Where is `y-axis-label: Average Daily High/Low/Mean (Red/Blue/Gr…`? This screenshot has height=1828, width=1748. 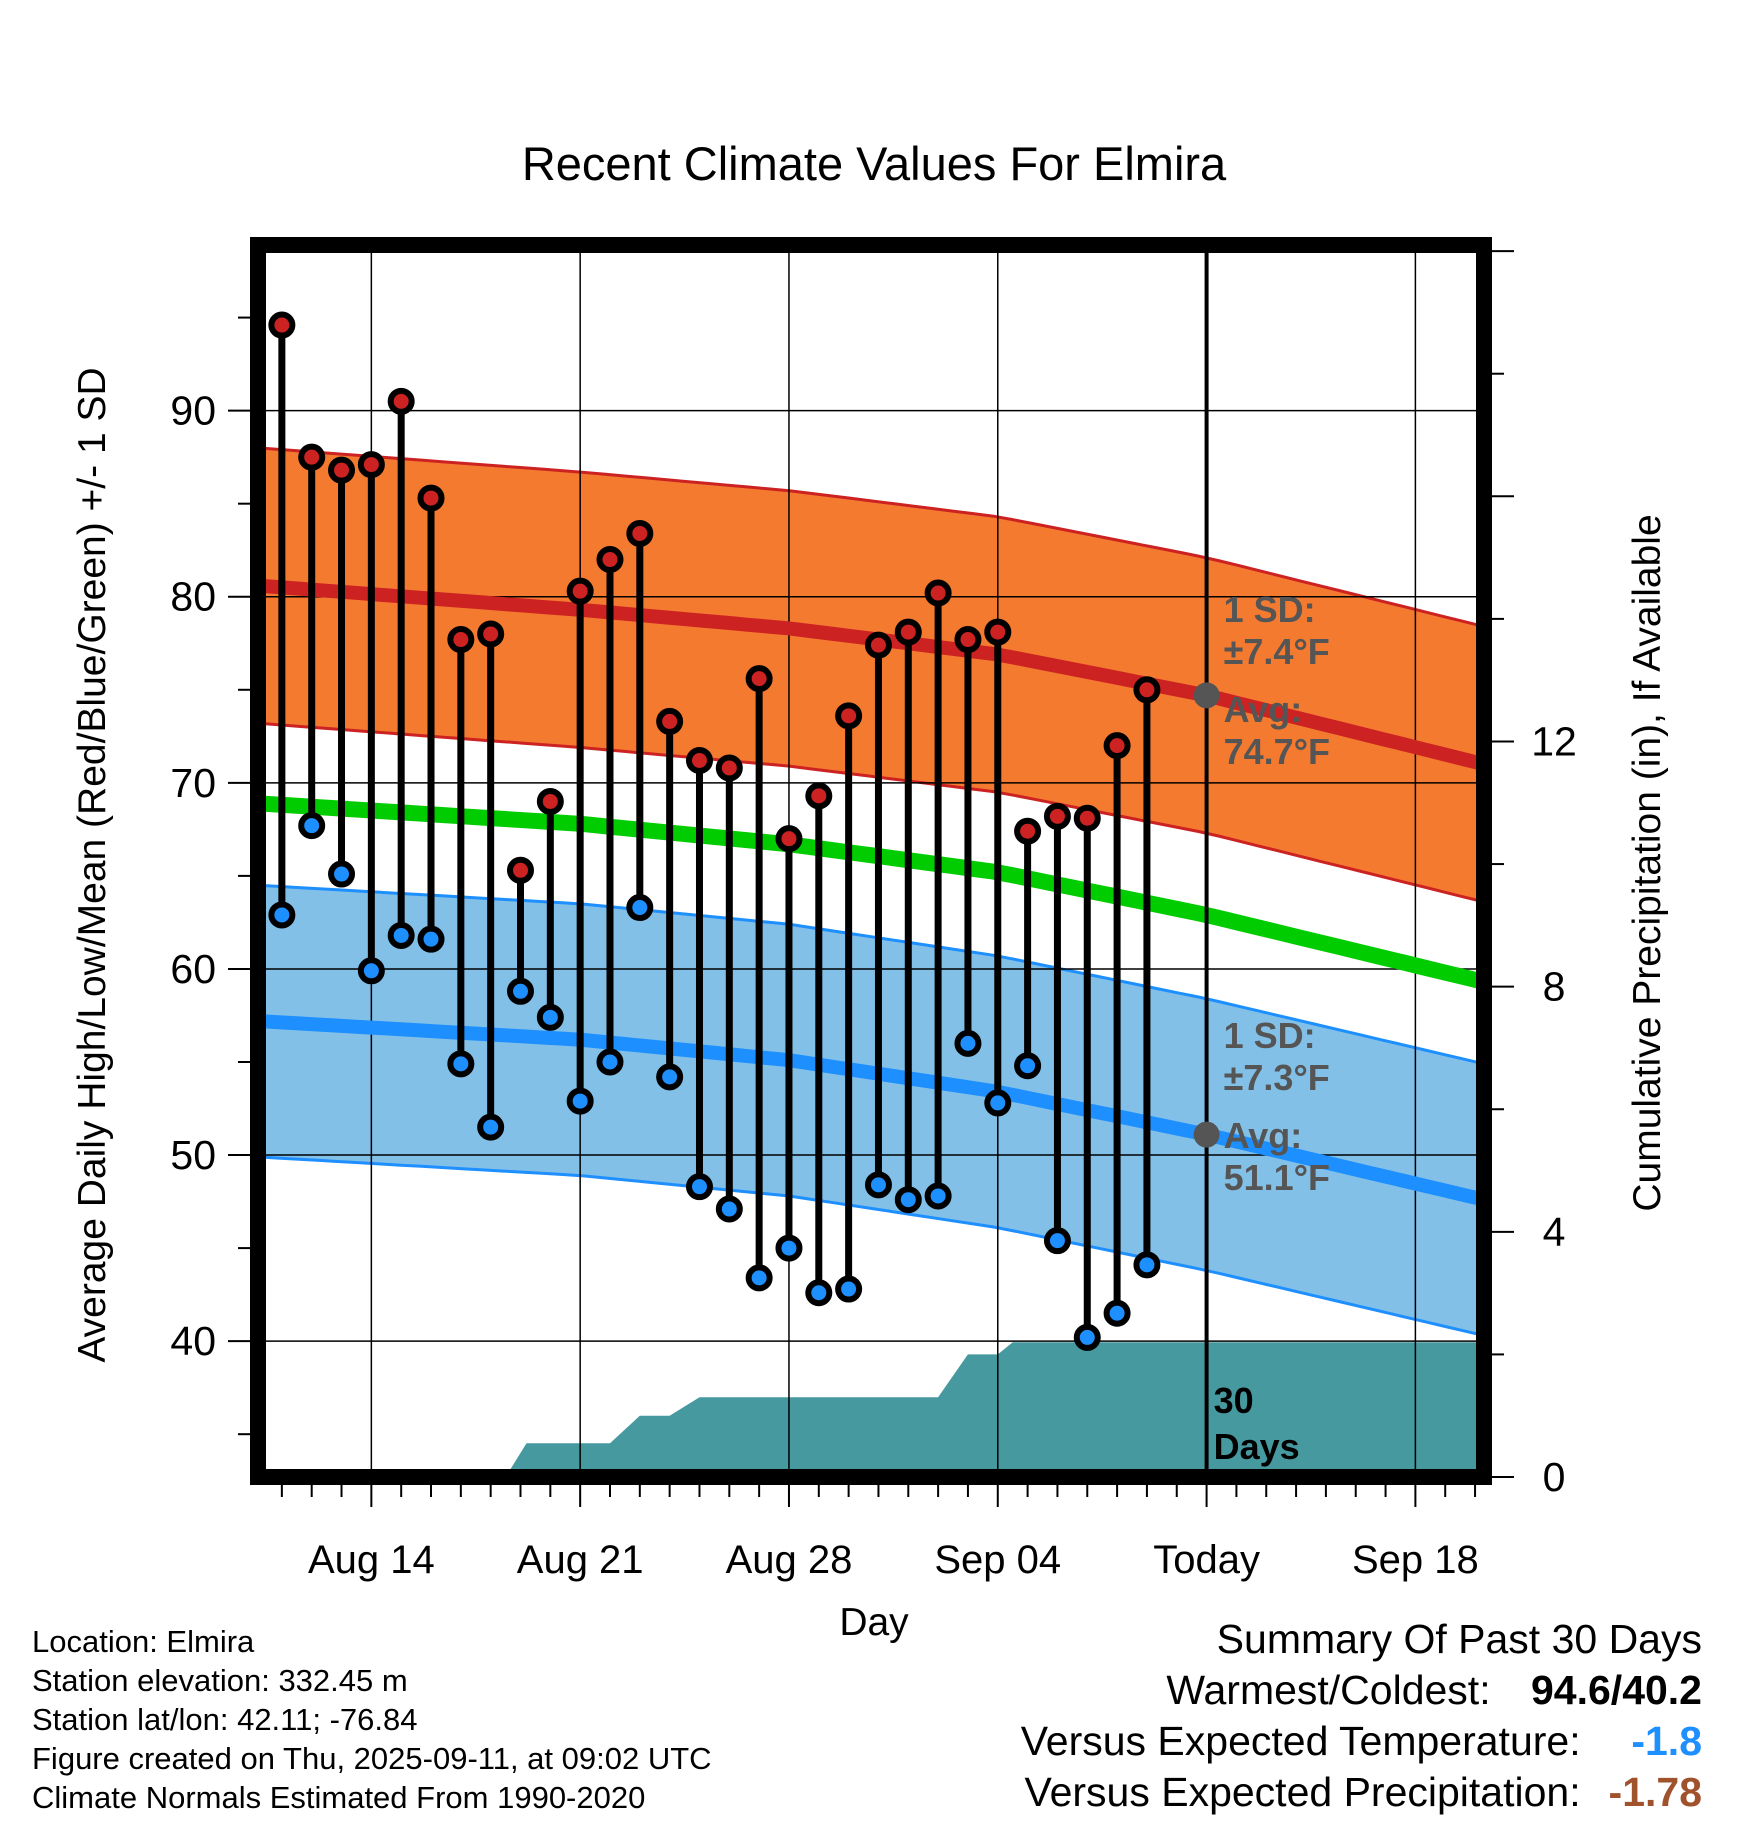
y-axis-label: Average Daily High/Low/Mean (Red/Blue/Gr… is located at coordinates (92, 864).